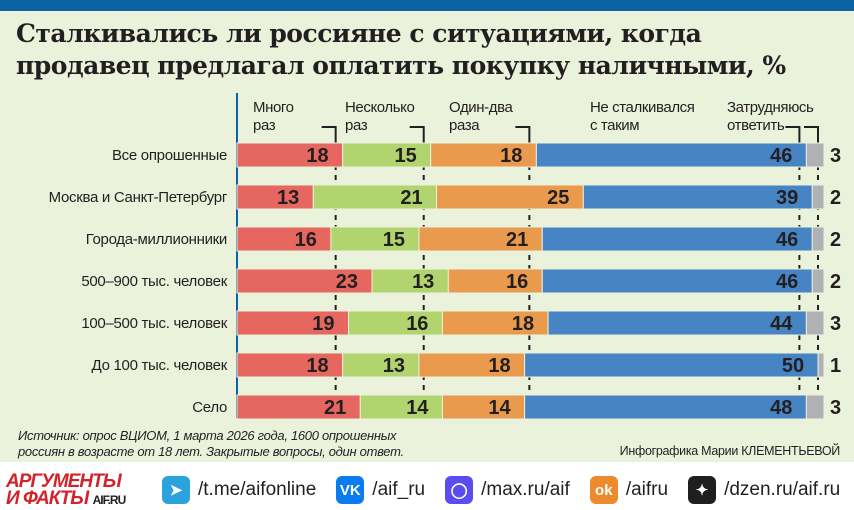 The width and height of the screenshot is (854, 510). What do you see at coordinates (782, 489) in the screenshot?
I see `social-link-text: /dzen.ru/aif.ru` at bounding box center [782, 489].